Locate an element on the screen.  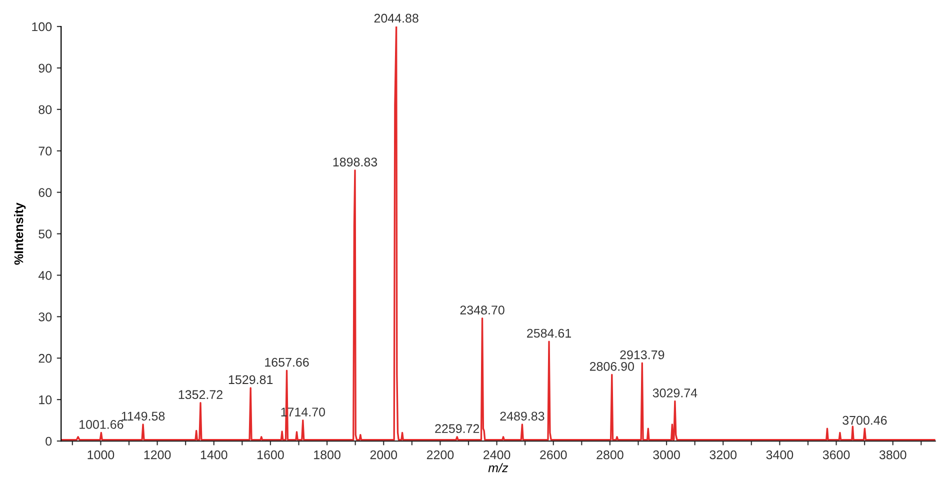
x-tick-label: 2600 is located at coordinates (553, 455).